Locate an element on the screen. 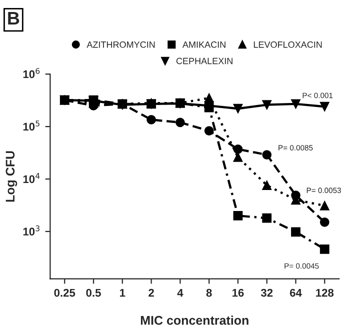  x-tick-label: 0.25 is located at coordinates (65, 292).